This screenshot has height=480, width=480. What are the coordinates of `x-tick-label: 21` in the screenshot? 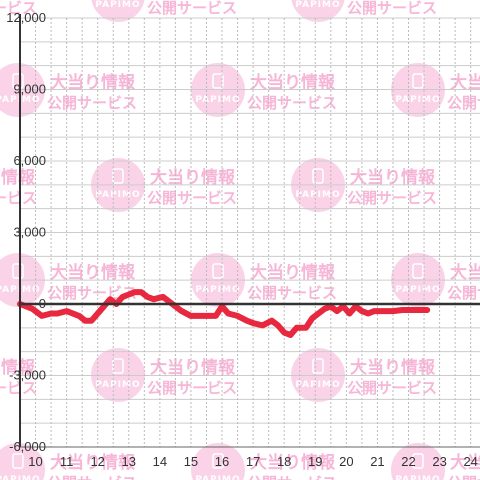 It's located at (377, 461).